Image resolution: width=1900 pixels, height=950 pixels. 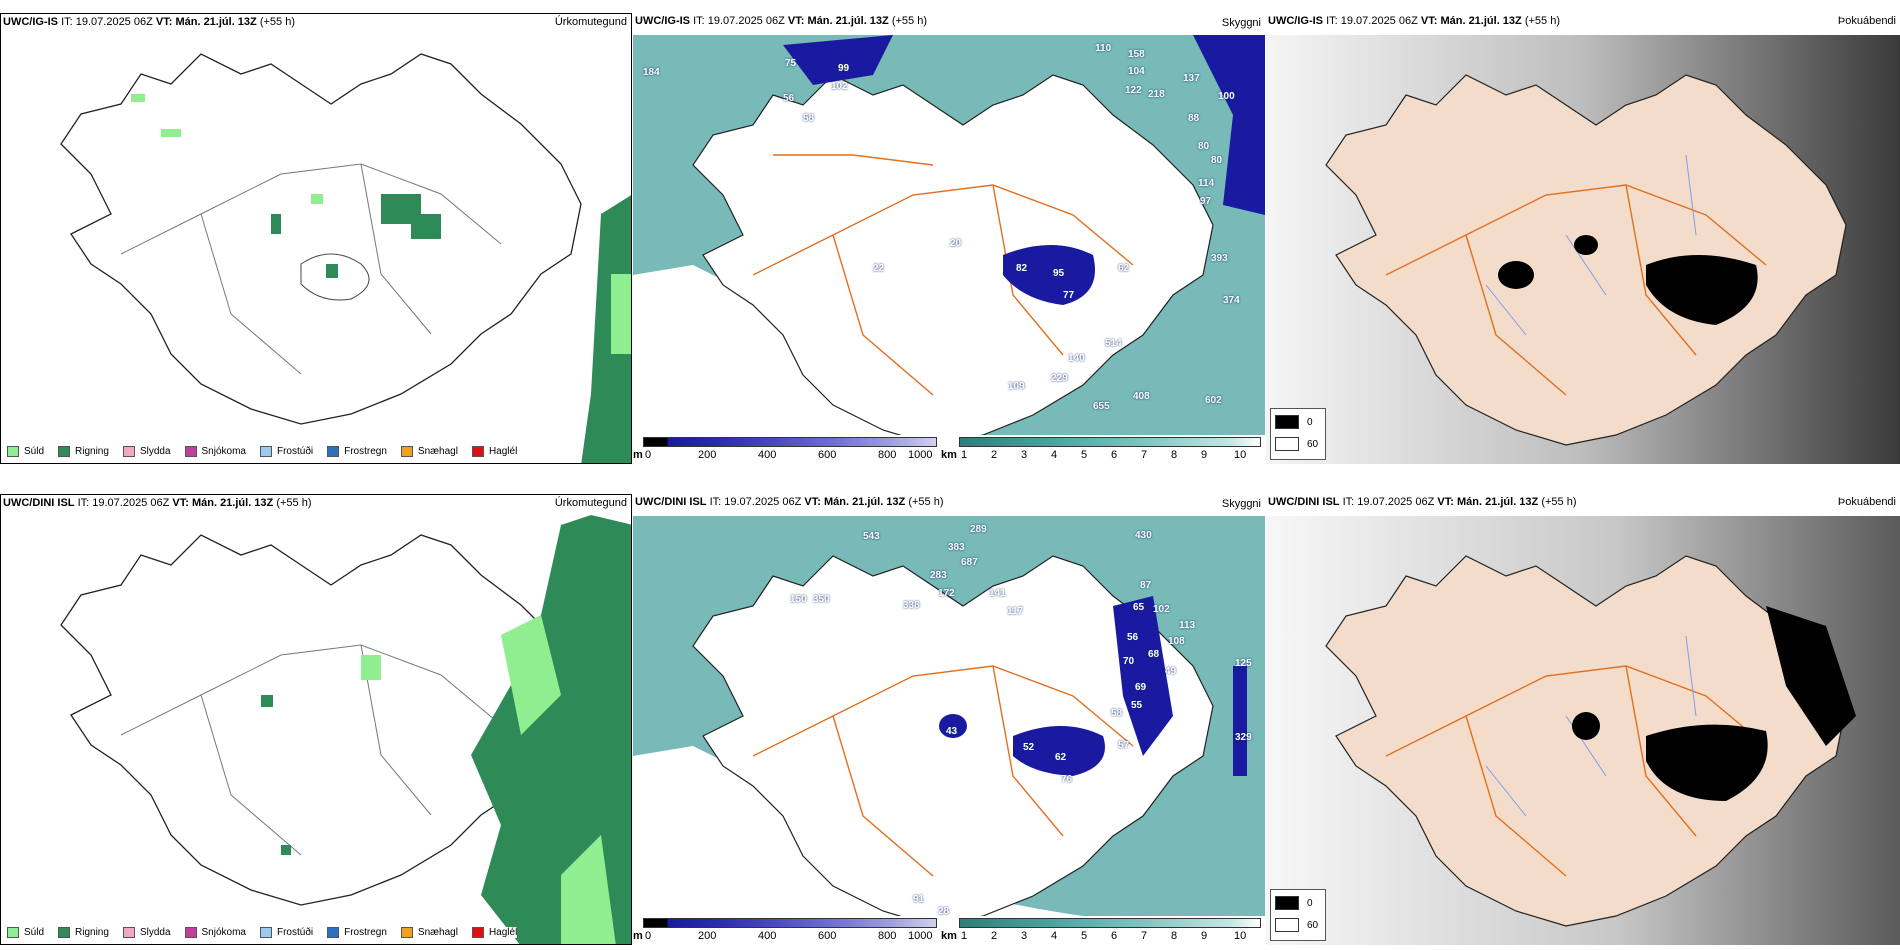 I want to click on it-value: 19.07.2025 06Z, so click(x=114, y=22).